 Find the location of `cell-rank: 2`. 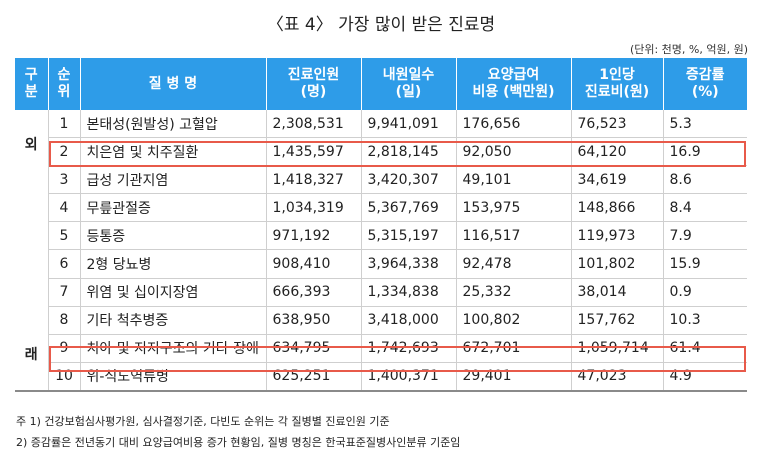

cell-rank: 2 is located at coordinates (64, 152).